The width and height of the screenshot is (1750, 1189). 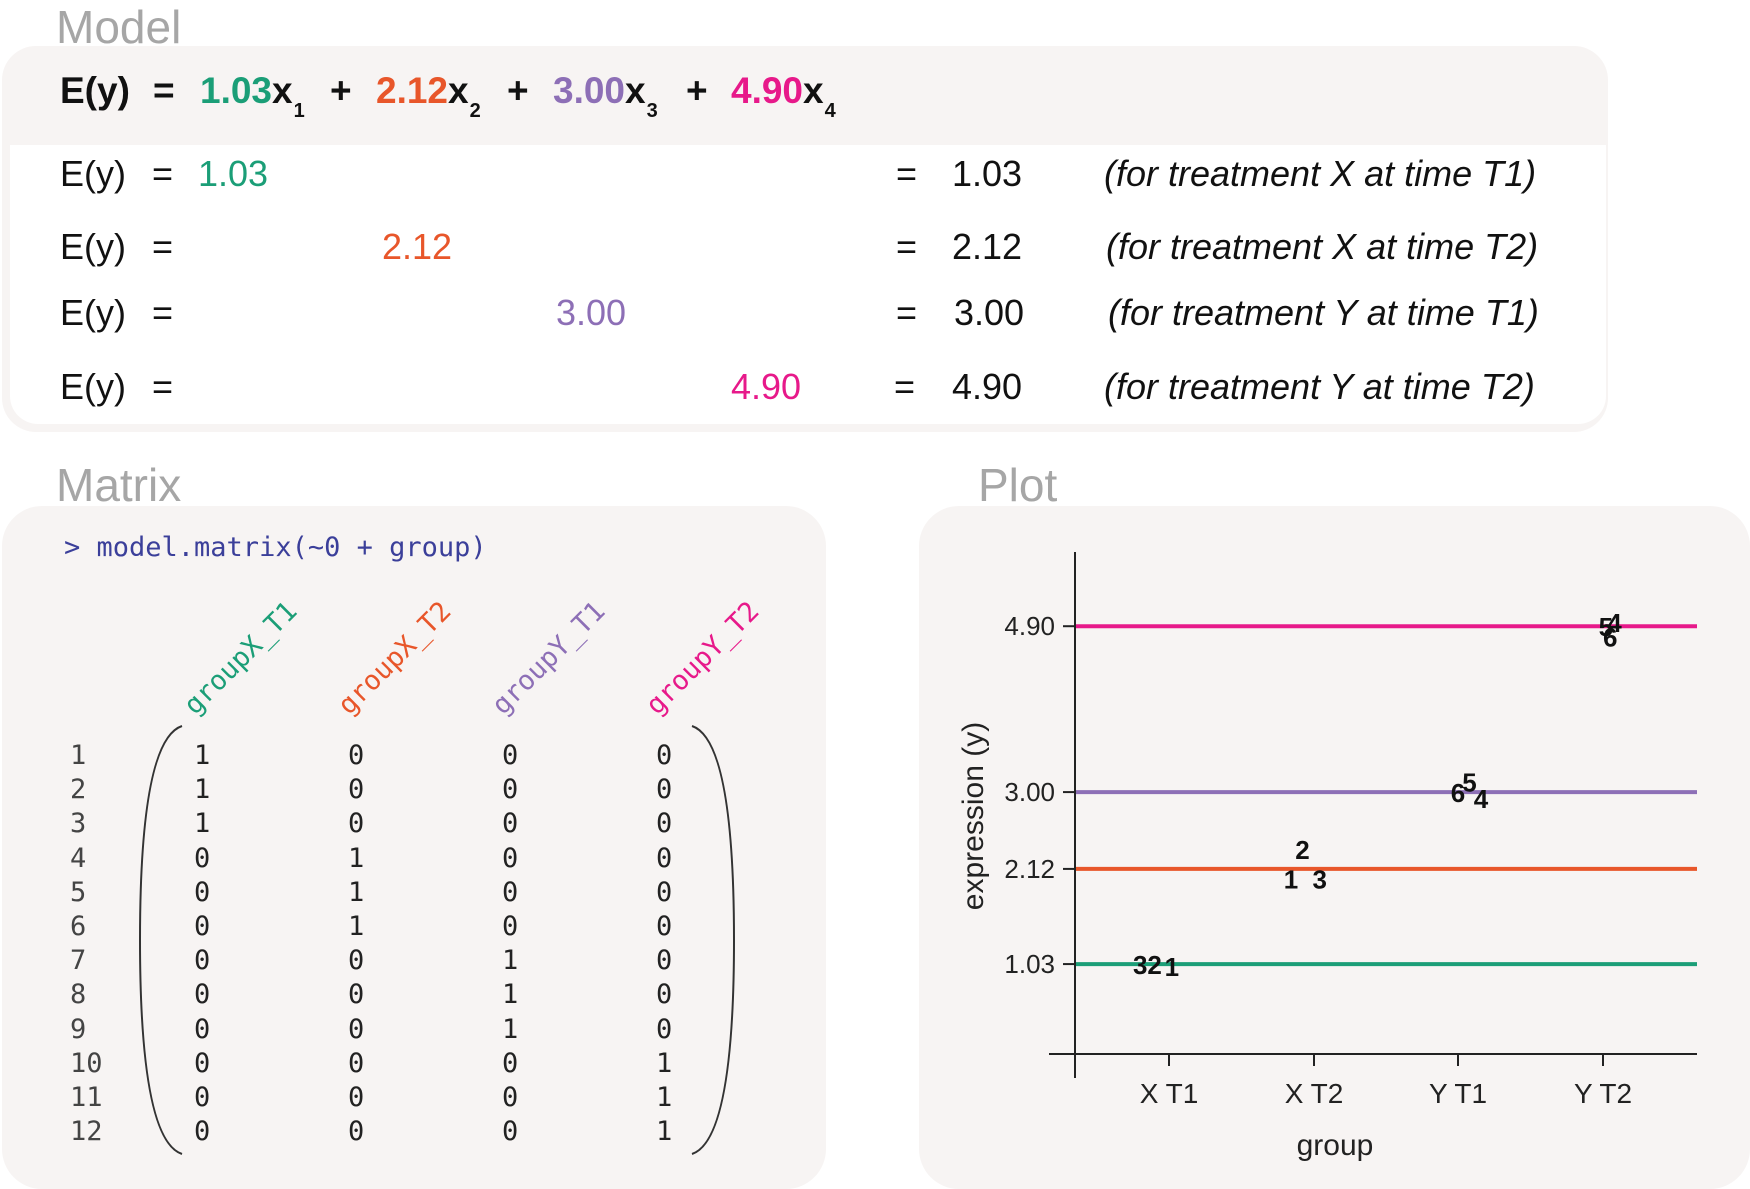 I want to click on data-point-label: 6, so click(x=1610, y=638).